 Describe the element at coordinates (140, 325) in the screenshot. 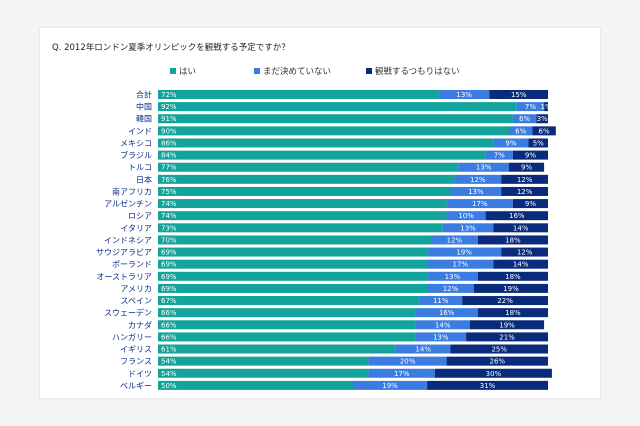

I see `category-label: カナダ` at that location.